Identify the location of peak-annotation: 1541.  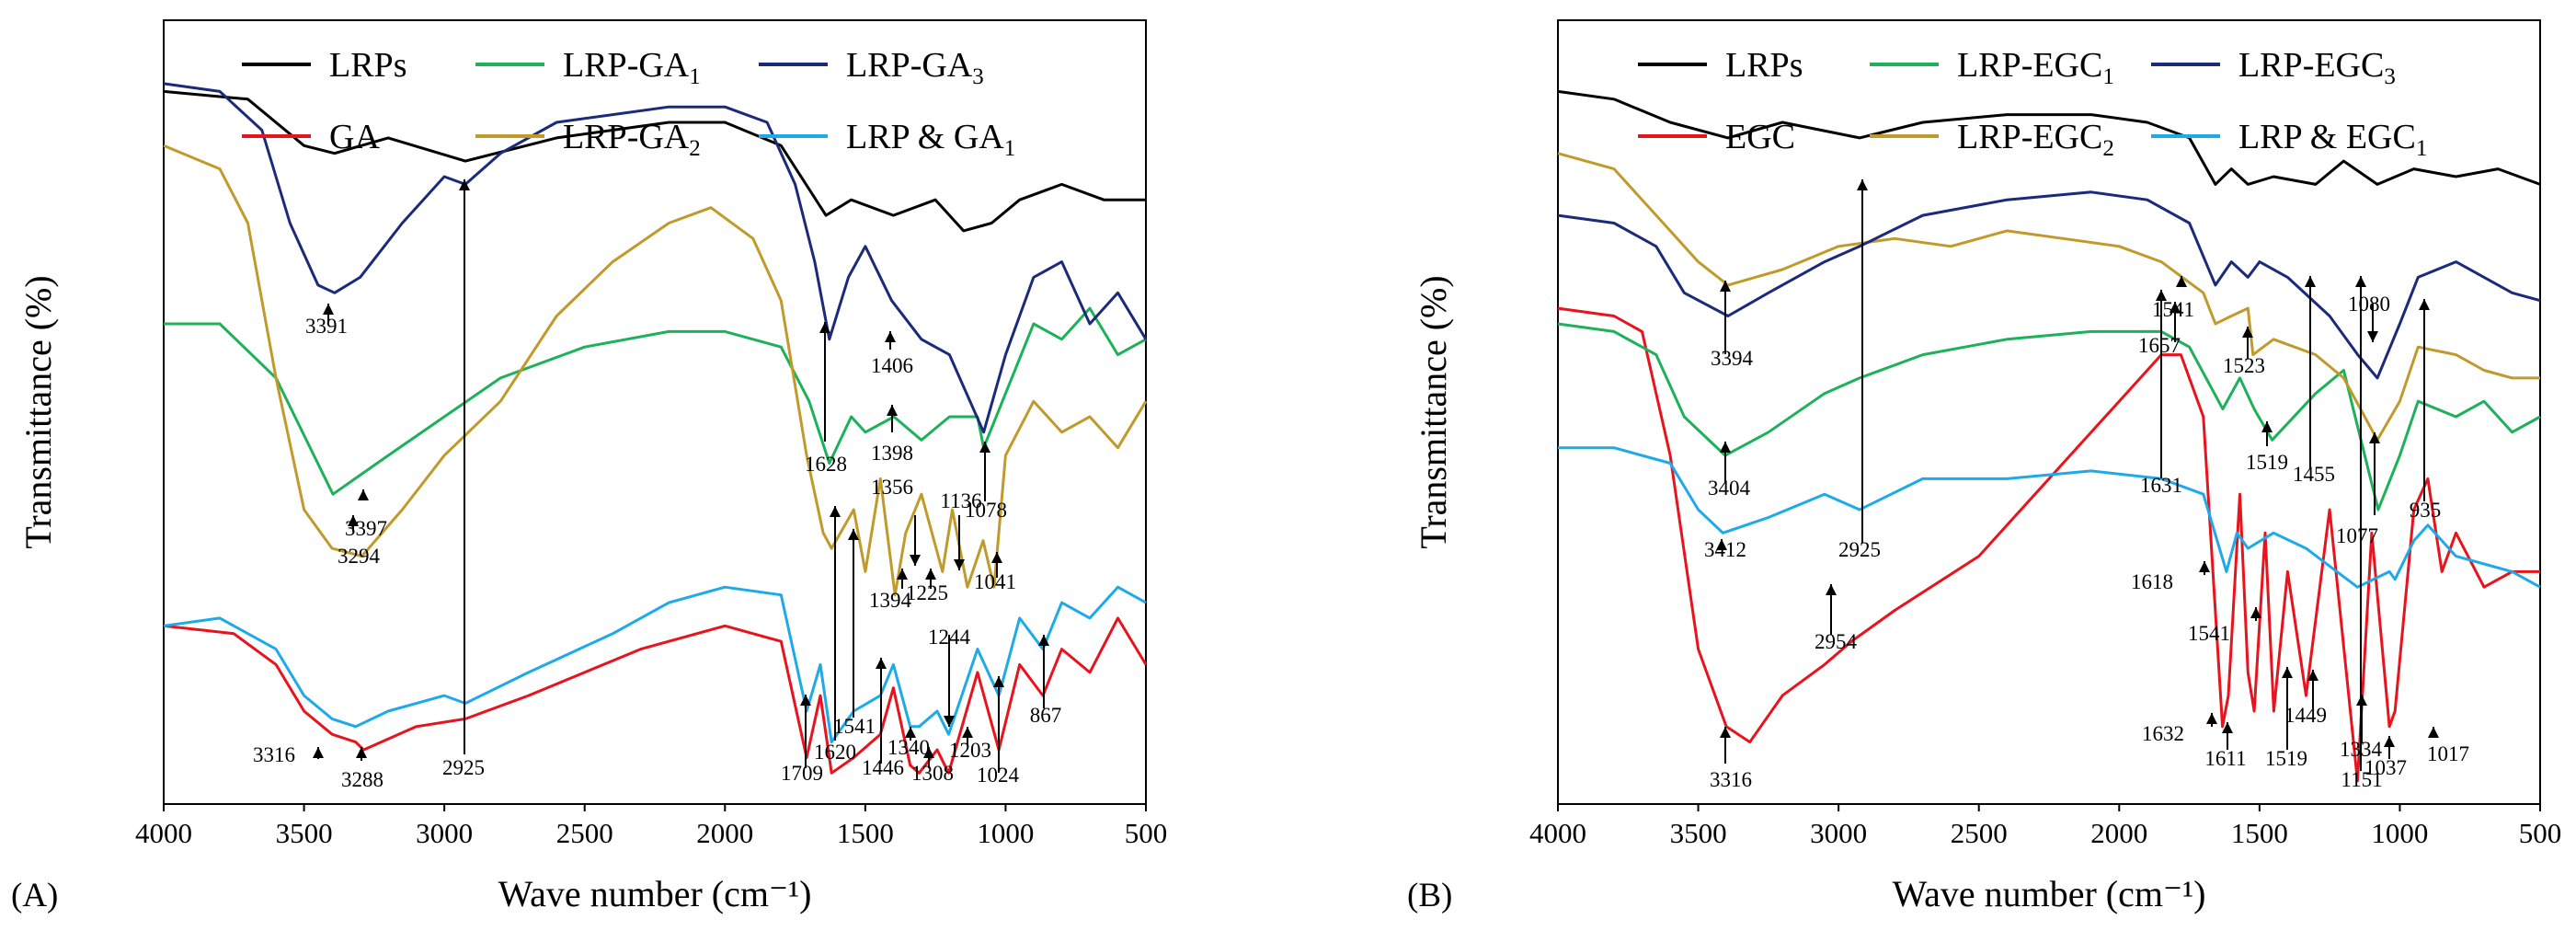
(2173, 309).